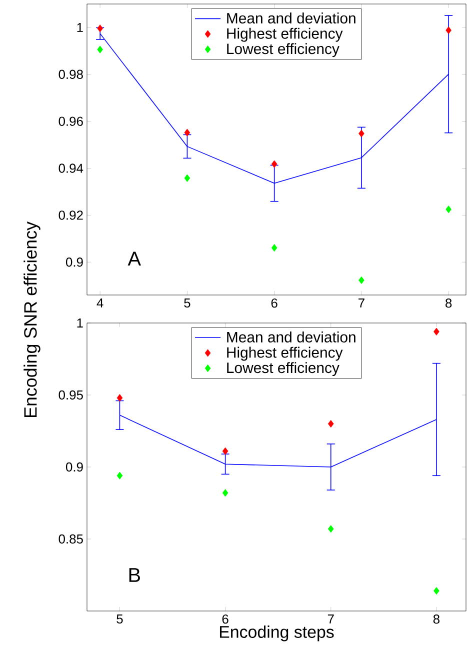  I want to click on x-tick-label: 4, so click(100, 303).